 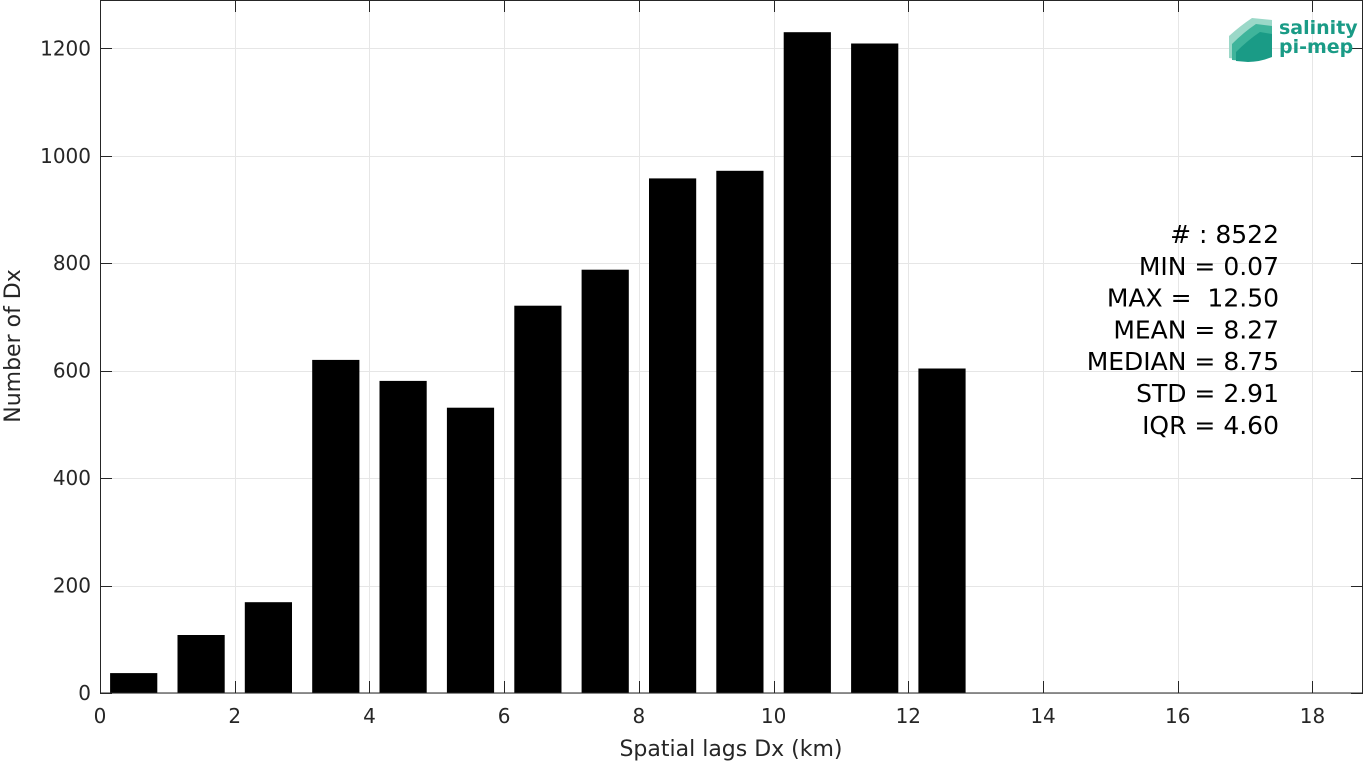 I want to click on x-tick-label: 18, so click(x=1312, y=716).